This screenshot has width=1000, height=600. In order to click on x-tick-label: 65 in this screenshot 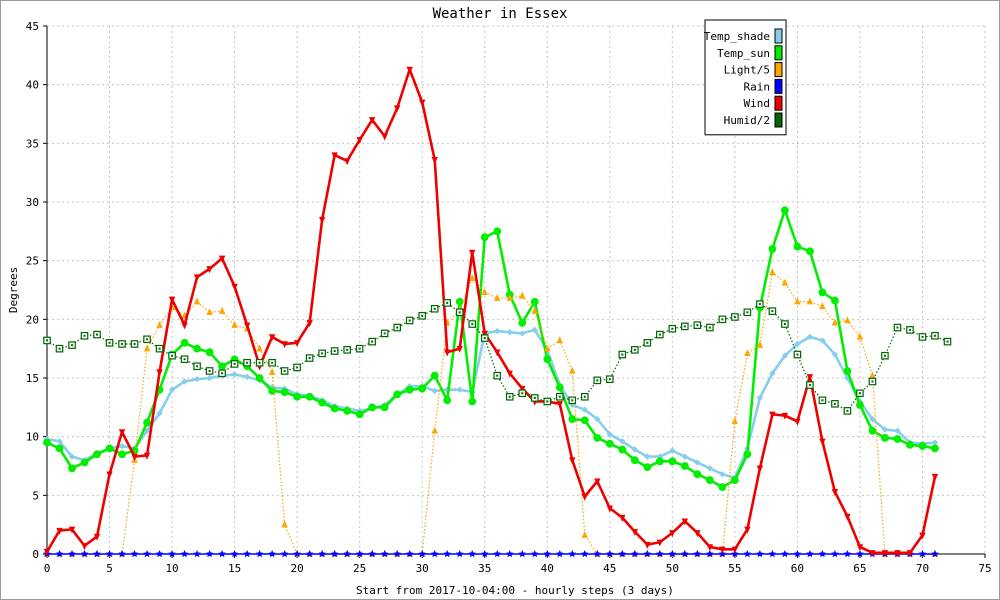, I will do `click(859, 568)`.